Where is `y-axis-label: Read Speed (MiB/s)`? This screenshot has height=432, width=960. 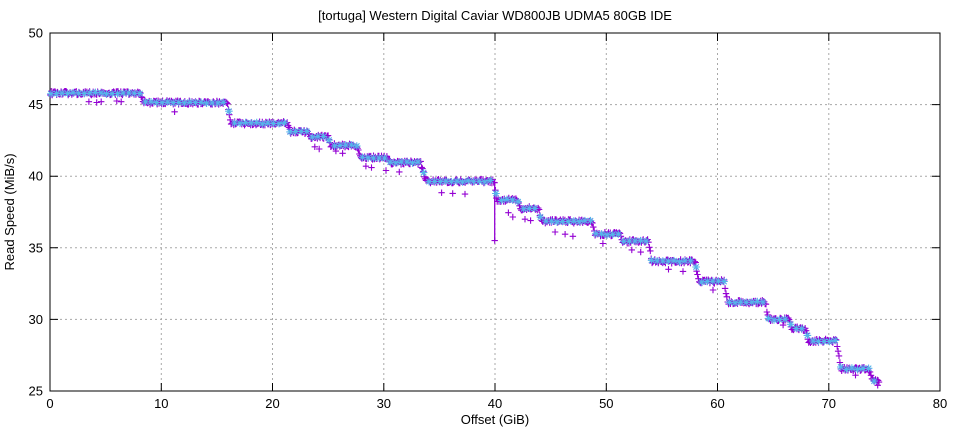
y-axis-label: Read Speed (MiB/s) is located at coordinates (9, 211).